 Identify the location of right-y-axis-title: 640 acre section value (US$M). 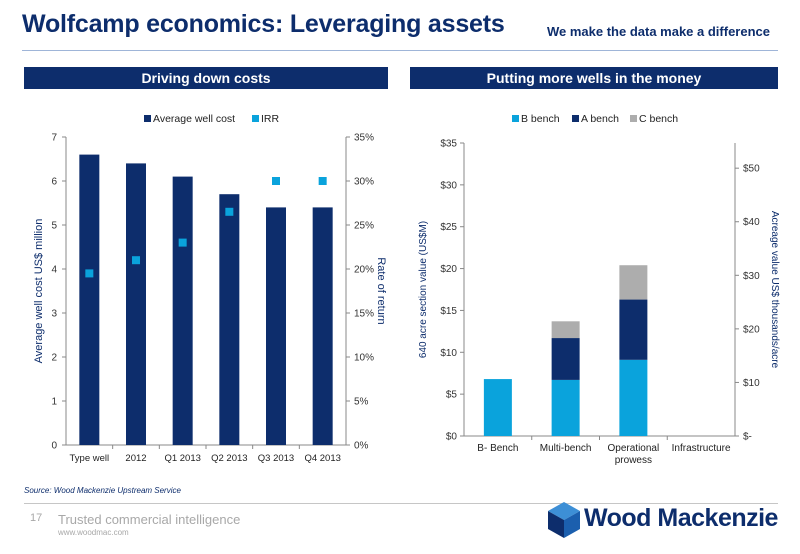
(423, 289).